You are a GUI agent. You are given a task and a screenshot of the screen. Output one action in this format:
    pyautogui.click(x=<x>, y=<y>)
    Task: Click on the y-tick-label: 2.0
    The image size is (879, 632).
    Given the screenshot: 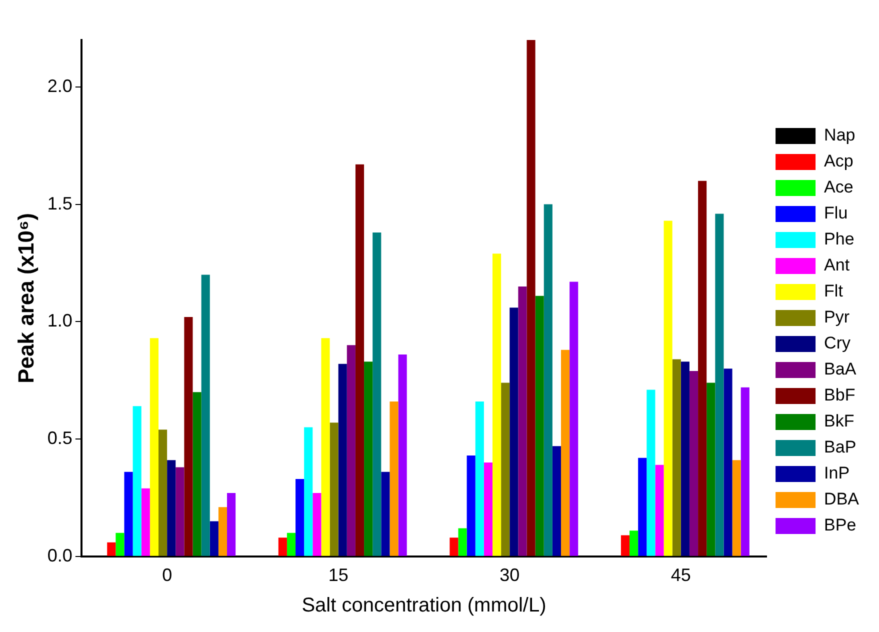 What is the action you would take?
    pyautogui.click(x=59, y=86)
    